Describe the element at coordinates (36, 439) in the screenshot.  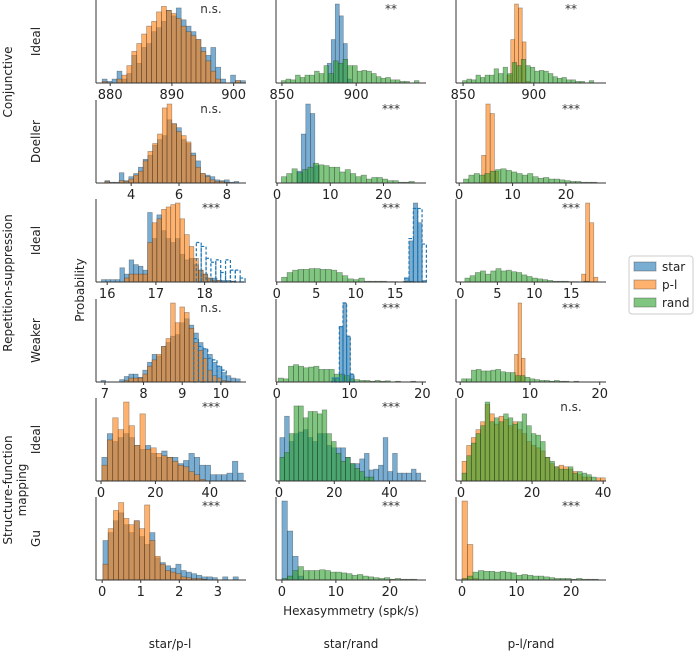
I see `row-label: Ideal` at that location.